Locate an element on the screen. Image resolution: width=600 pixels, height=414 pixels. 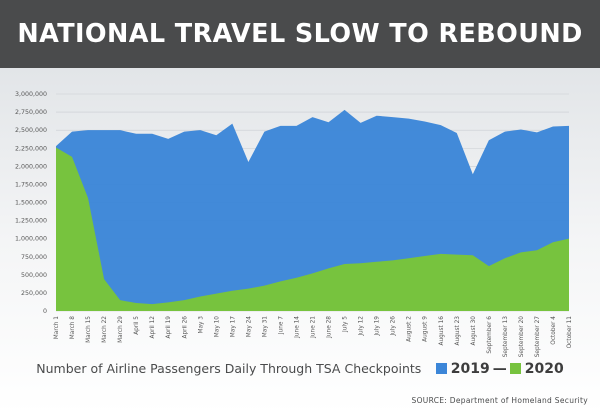
x-tick-label: May 10 is located at coordinates (217, 327).